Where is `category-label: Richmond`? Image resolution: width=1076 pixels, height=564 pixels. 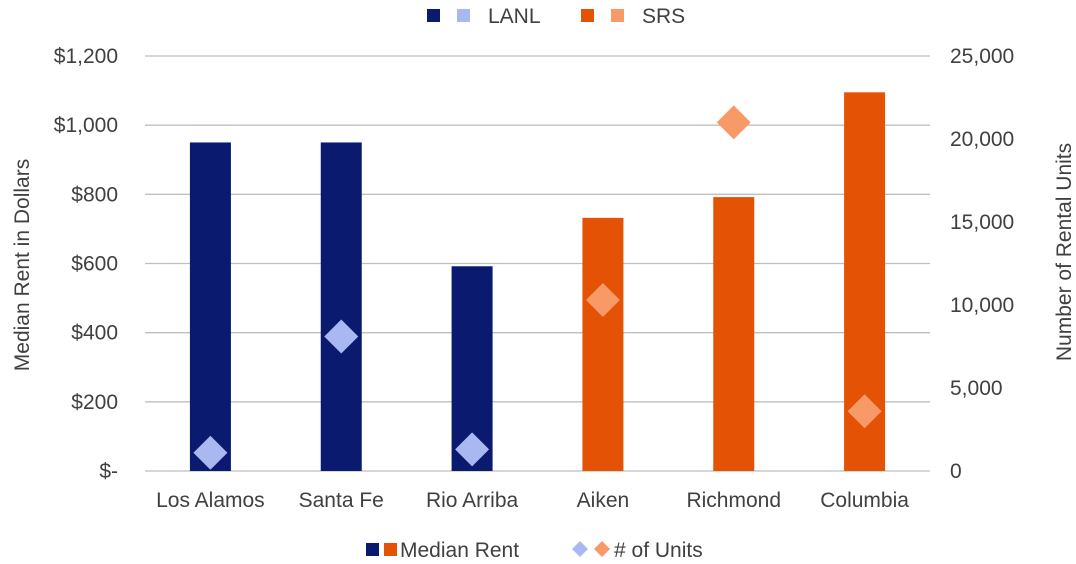 category-label: Richmond is located at coordinates (733, 500).